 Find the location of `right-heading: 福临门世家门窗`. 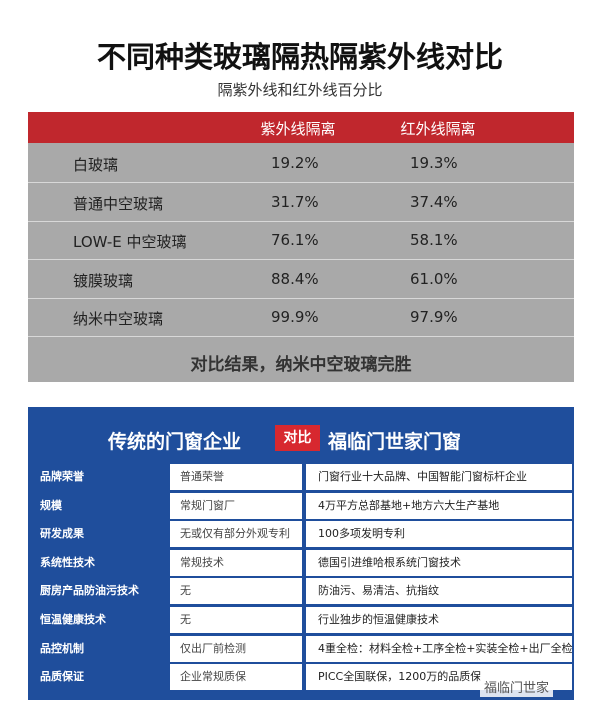

right-heading: 福临门世家门窗 is located at coordinates (395, 442).